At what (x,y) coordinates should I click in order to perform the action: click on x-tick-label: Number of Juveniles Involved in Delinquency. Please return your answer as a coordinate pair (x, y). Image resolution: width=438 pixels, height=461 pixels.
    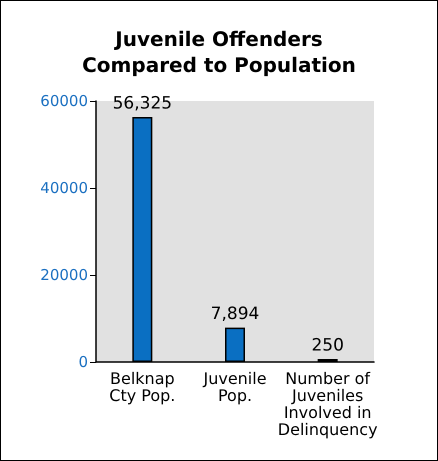
    Looking at the image, I should click on (328, 404).